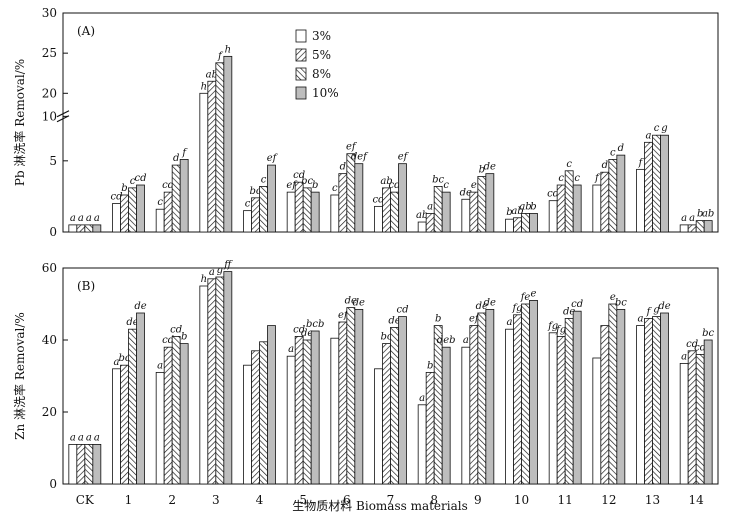 Image resolution: width=741 pixels, height=520 pixels. I want to click on x-tick-label: 4, so click(260, 500).